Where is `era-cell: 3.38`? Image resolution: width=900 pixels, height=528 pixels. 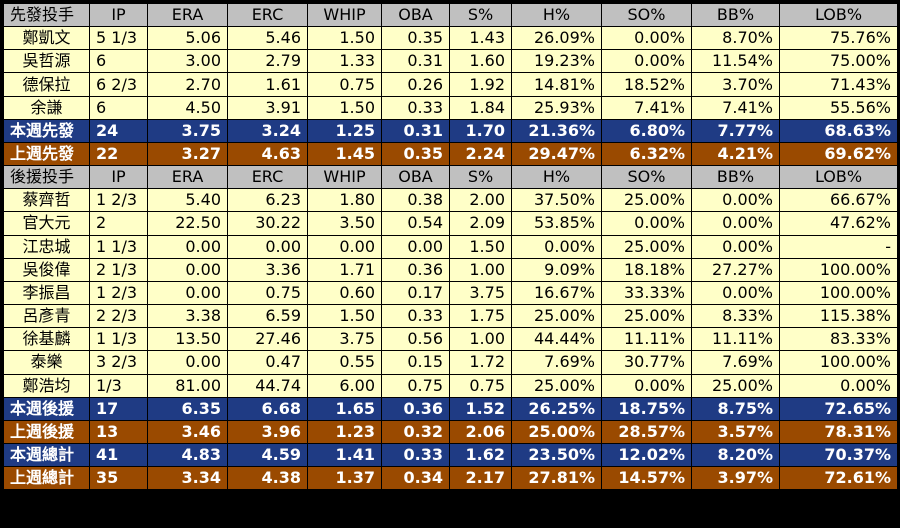 era-cell: 3.38 is located at coordinates (187, 316).